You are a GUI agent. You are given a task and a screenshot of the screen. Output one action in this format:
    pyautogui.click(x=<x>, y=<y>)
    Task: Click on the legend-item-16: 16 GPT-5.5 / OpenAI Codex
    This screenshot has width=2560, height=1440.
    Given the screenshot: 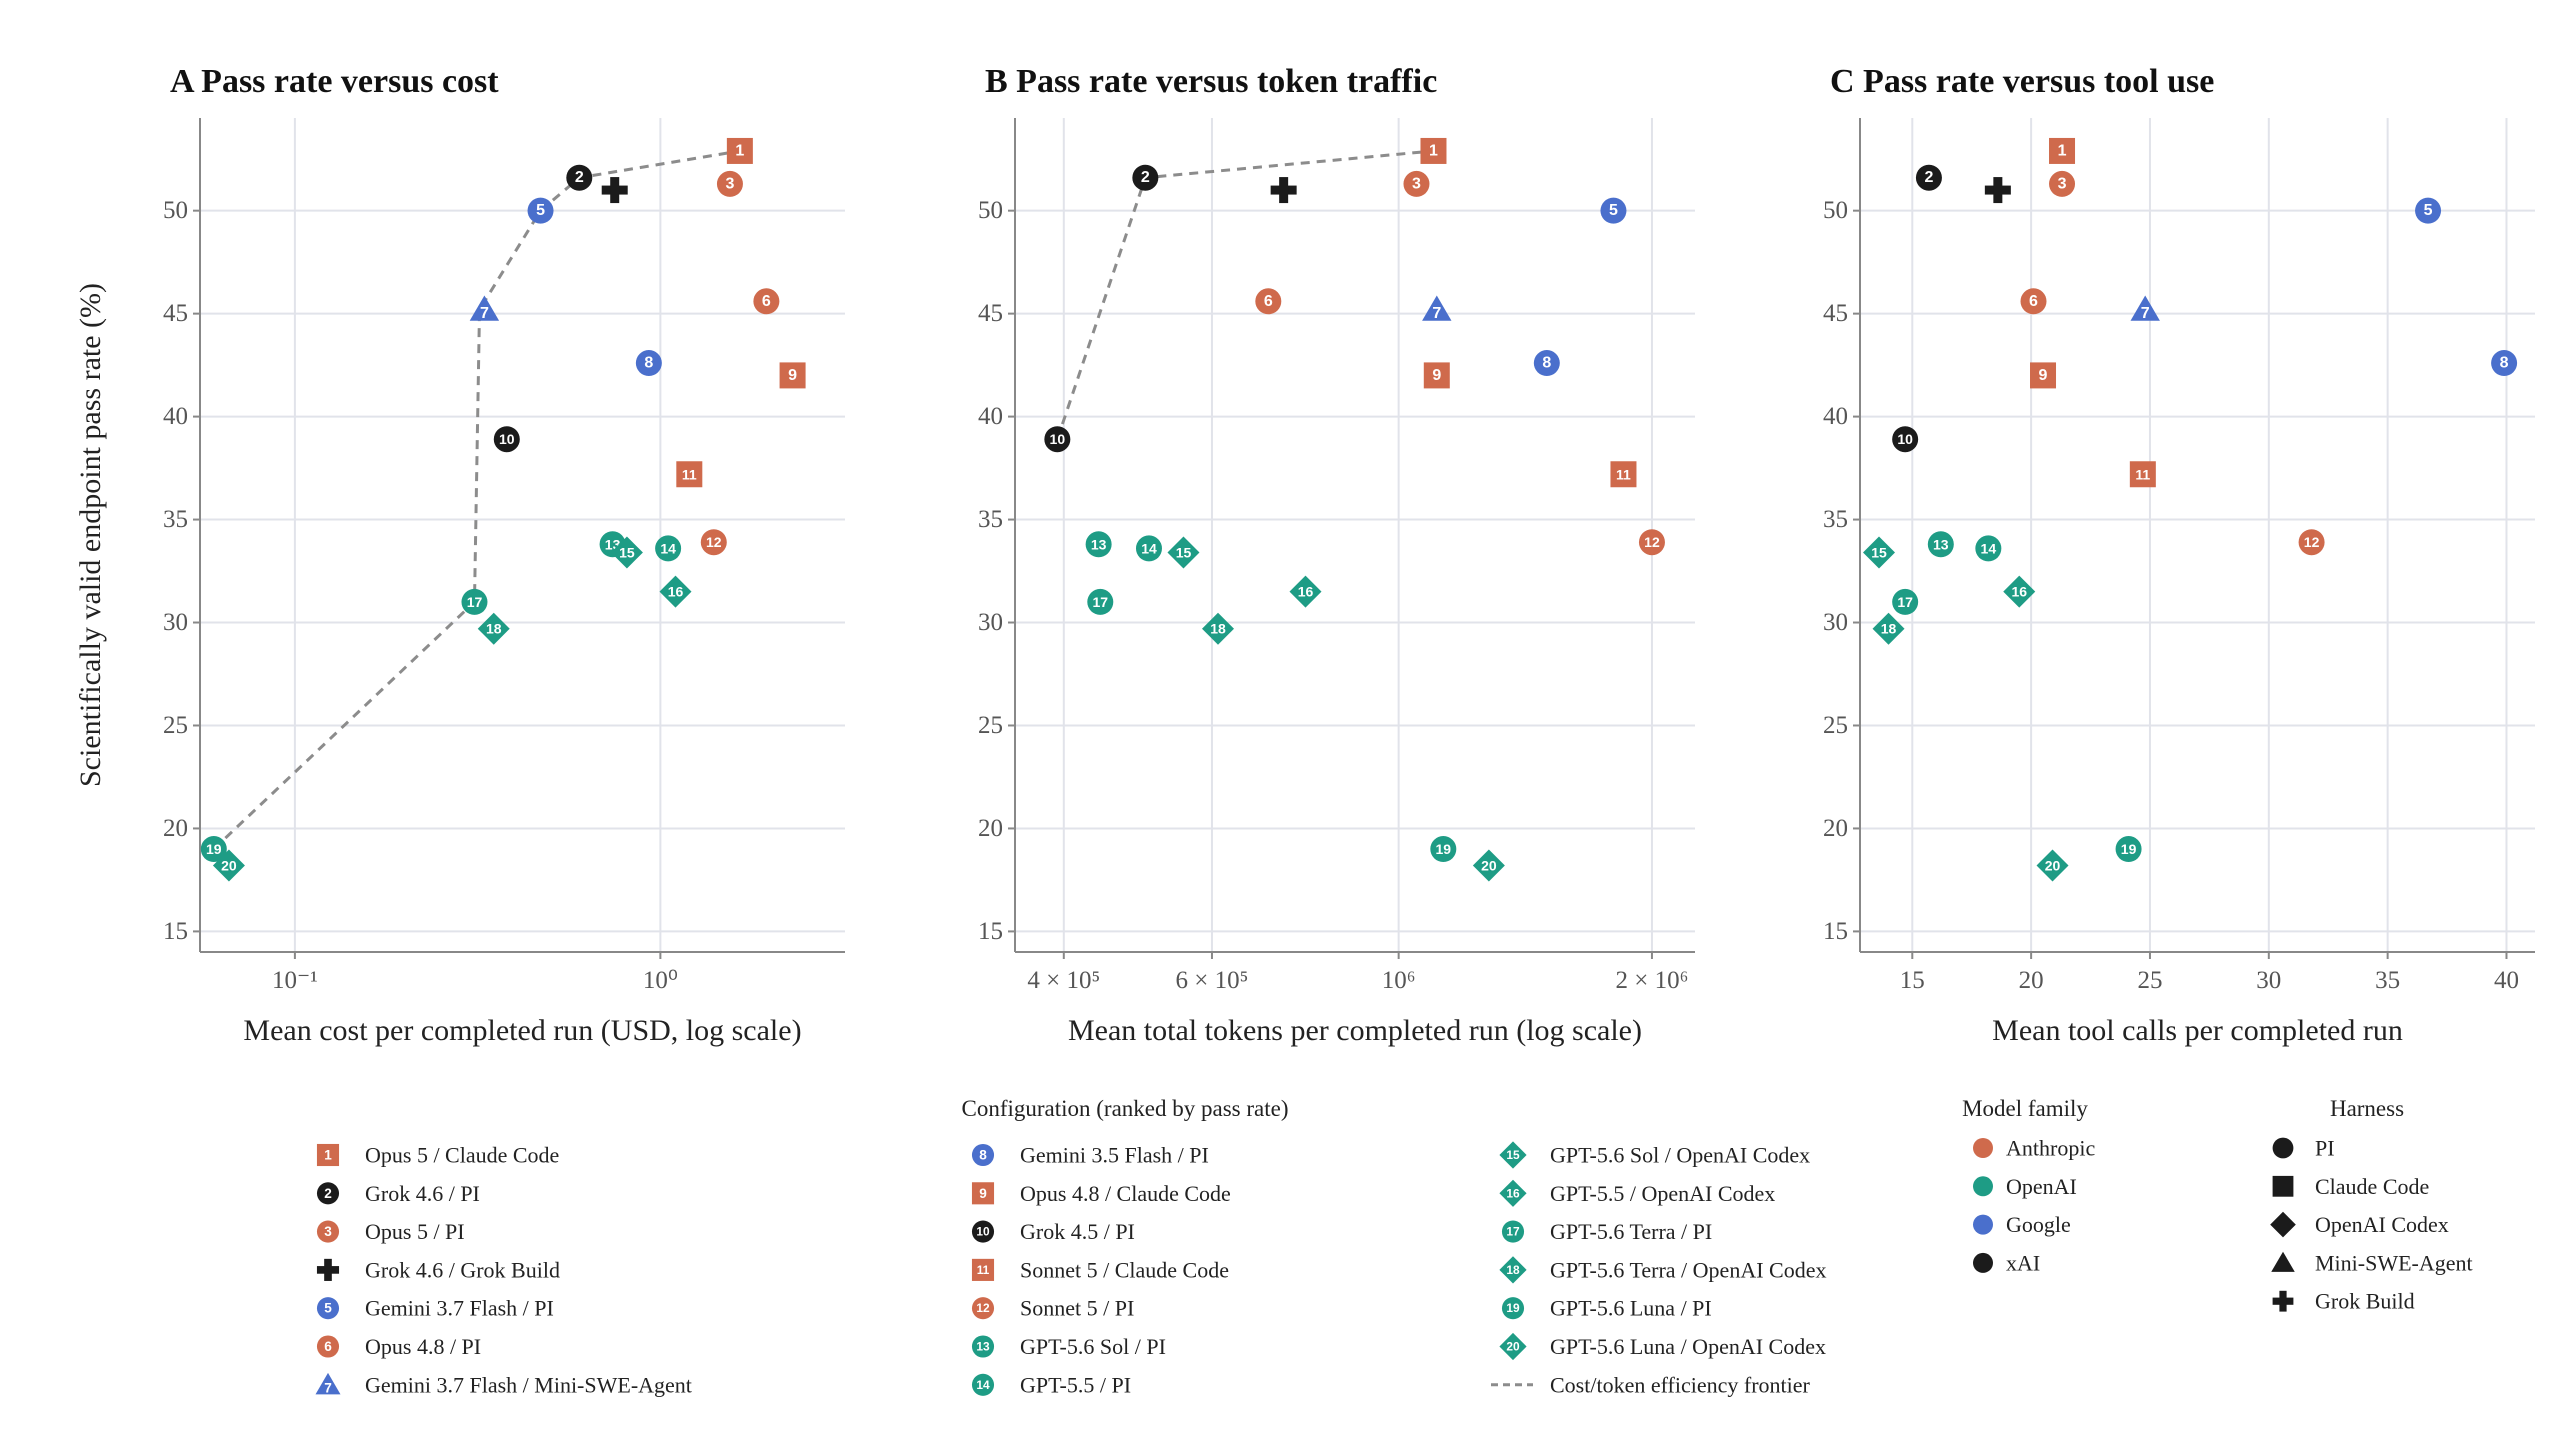 What is the action you would take?
    pyautogui.click(x=1637, y=1193)
    